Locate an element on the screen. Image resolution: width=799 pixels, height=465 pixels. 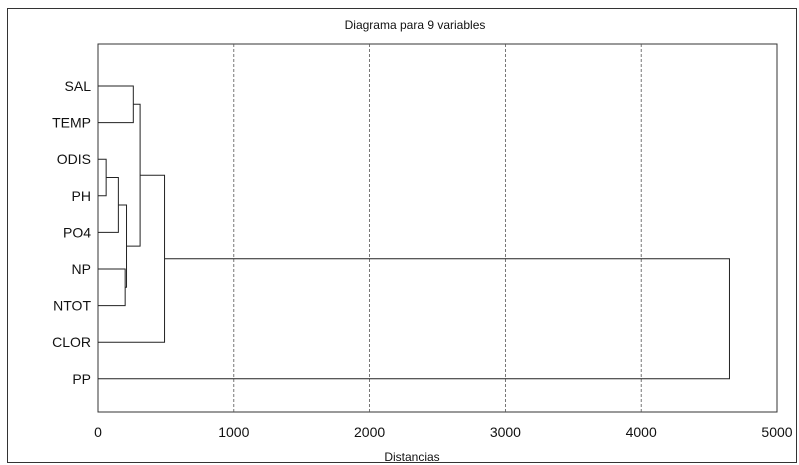
leaf-label: PH is located at coordinates (81, 196).